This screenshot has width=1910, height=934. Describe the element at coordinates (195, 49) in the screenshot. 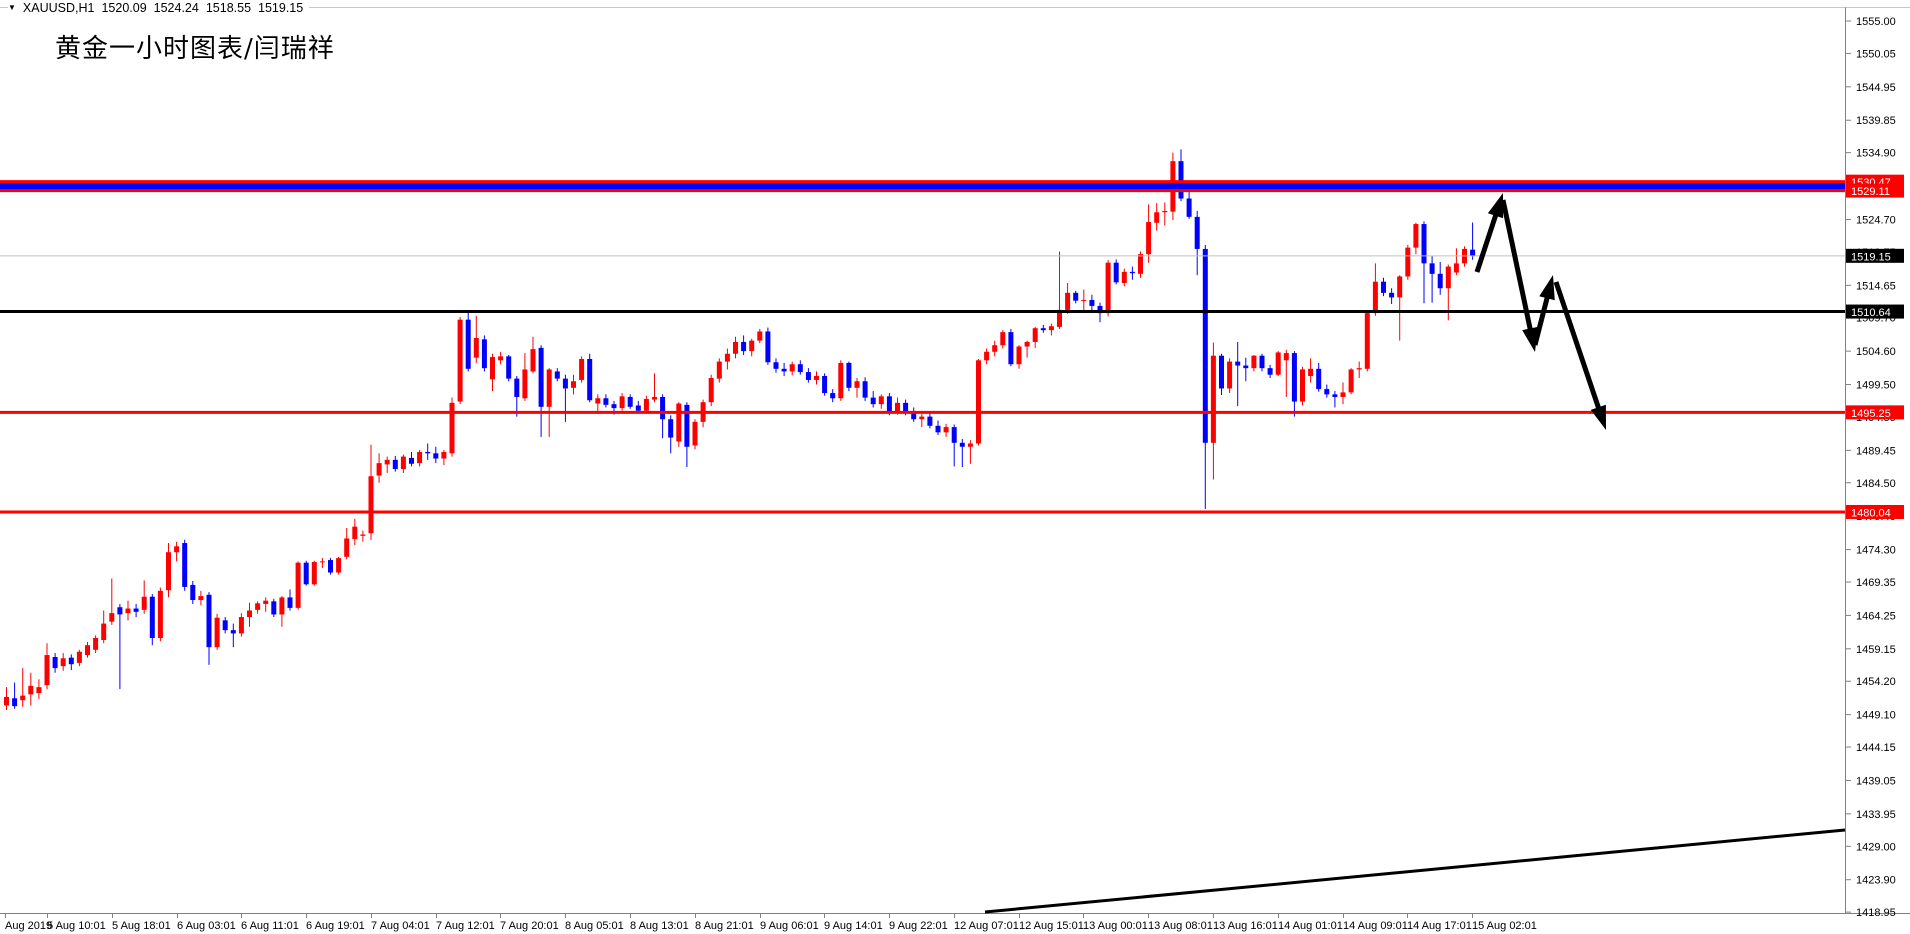

I see `chart-title-annotation: 黄金一小时图表/闫瑞祥` at that location.